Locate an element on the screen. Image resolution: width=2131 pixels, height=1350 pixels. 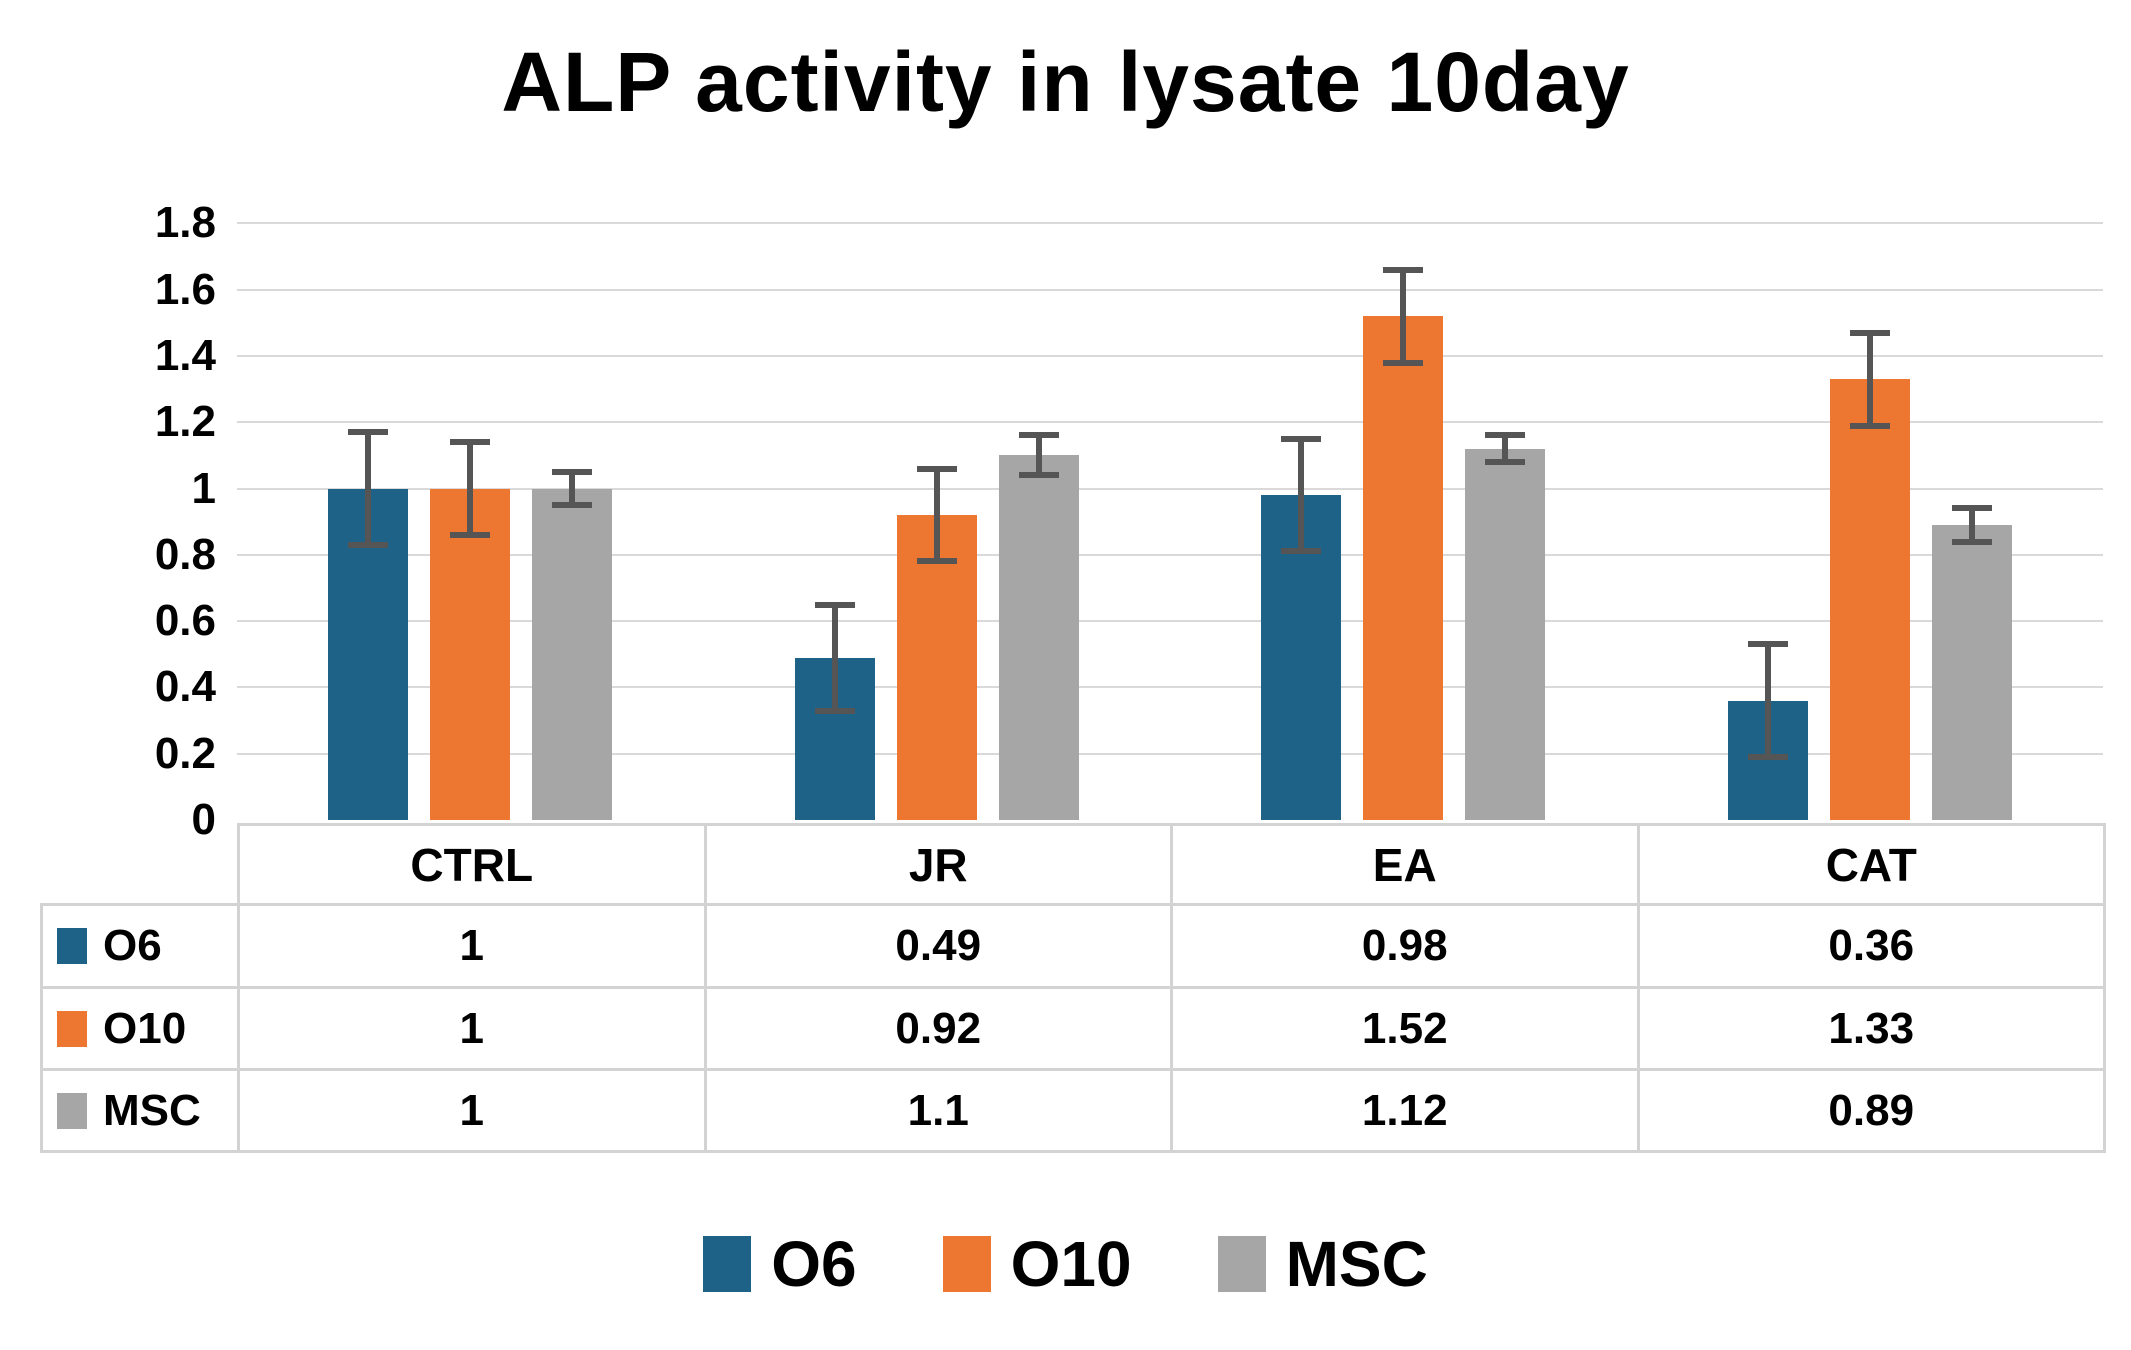
bar-msc-cat is located at coordinates (1971, 672).